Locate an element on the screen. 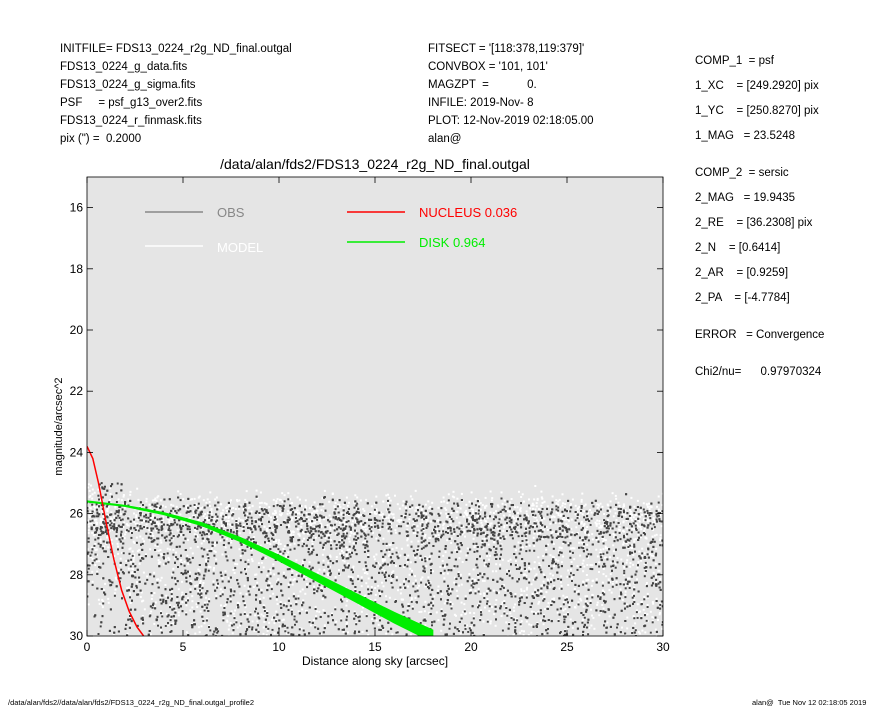 This screenshot has width=885, height=708. component-param: 1_YC = [250.8270] pix is located at coordinates (757, 111).